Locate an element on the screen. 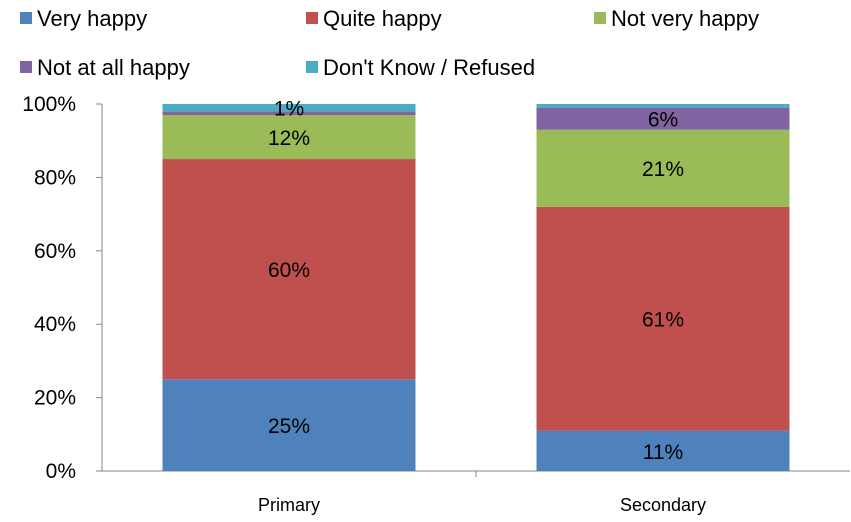 This screenshot has height=522, width=851. x-category-label: Secondary is located at coordinates (663, 505).